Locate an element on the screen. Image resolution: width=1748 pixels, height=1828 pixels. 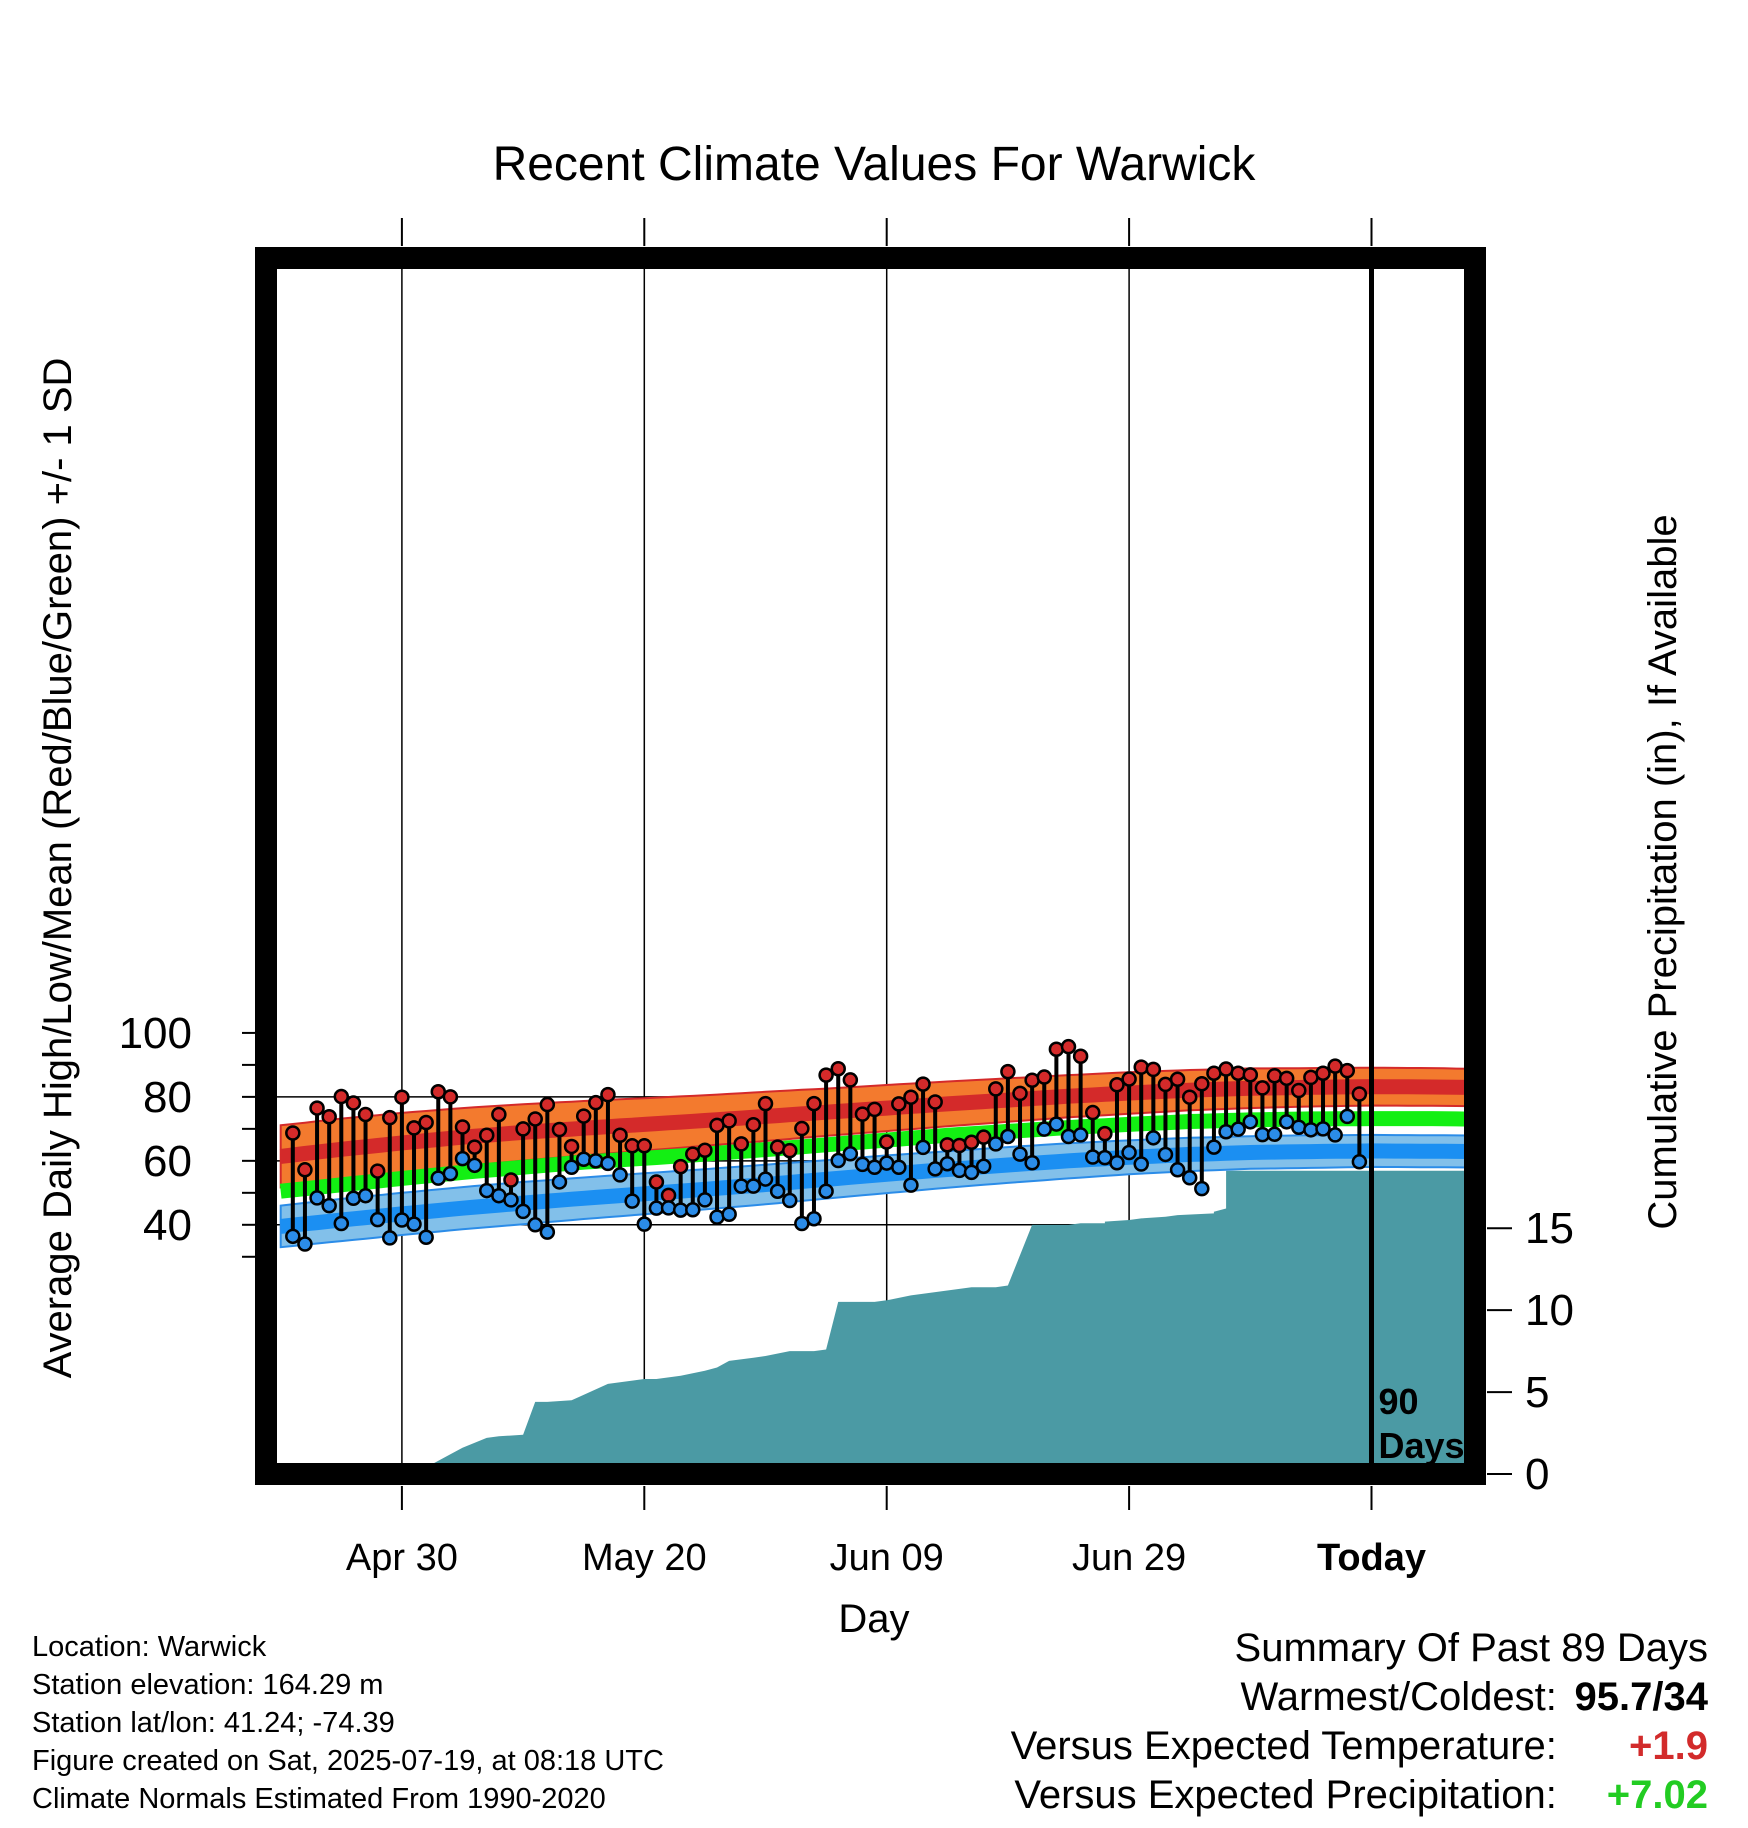
y2-tick-label: 0 is located at coordinates (1537, 1474).